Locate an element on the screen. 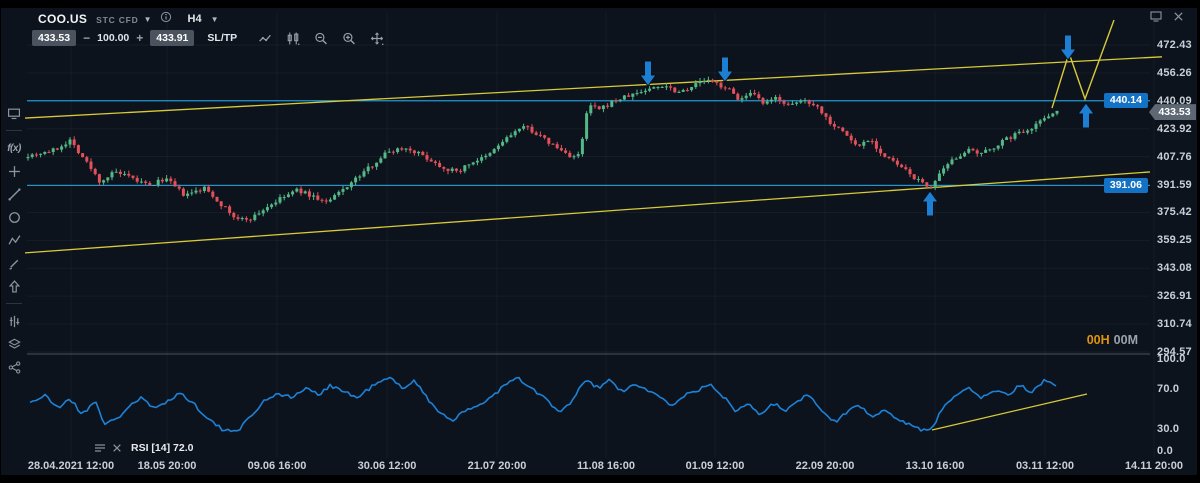  timeframe-selector: H4 ▼ is located at coordinates (203, 19).